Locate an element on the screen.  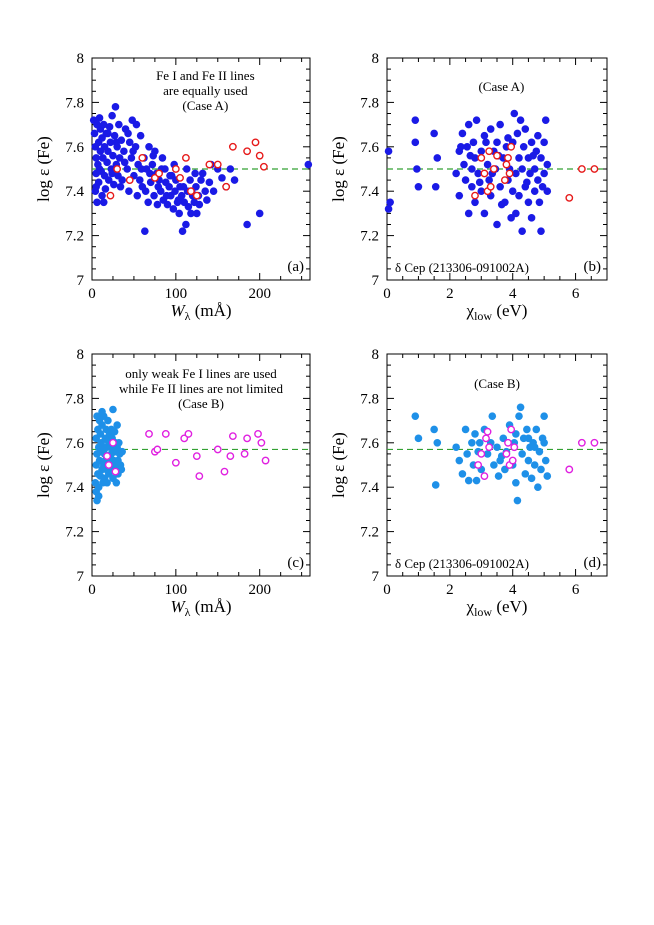
x-axis-label-main: W is located at coordinates (178, 310).